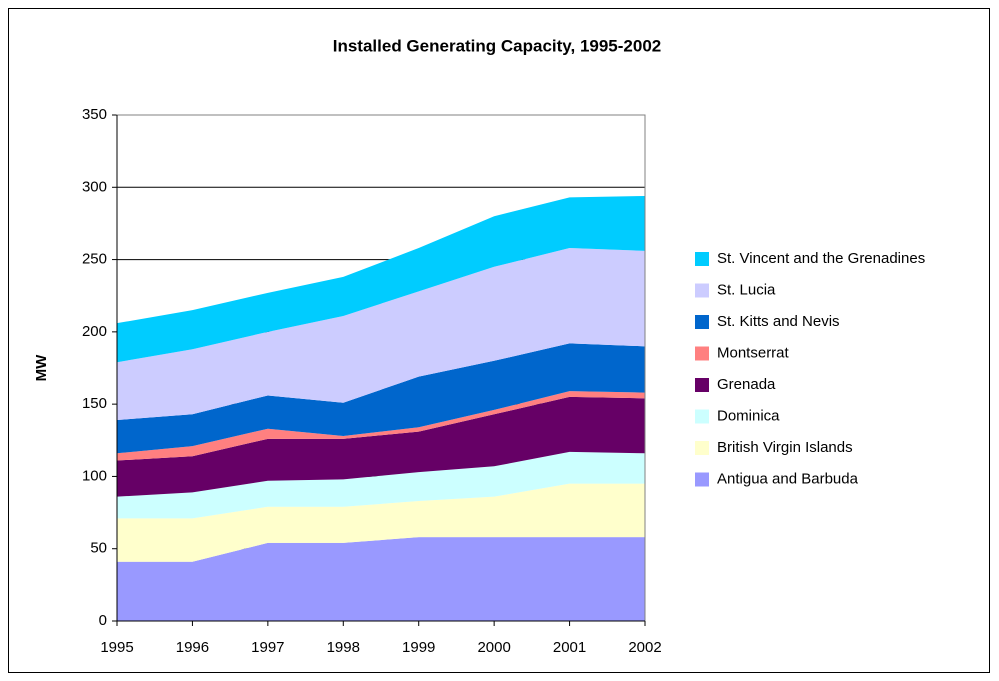  Describe the element at coordinates (493, 647) in the screenshot. I see `x-tick-label: 2000` at that location.